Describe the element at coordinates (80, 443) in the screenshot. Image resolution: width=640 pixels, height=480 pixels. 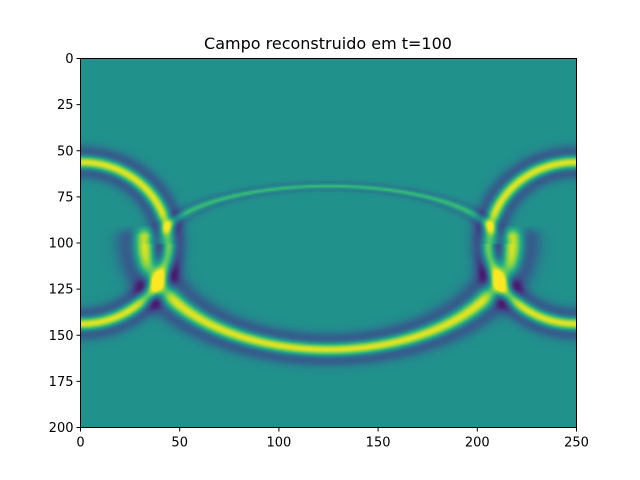
I see `x-tick-label: 0` at that location.